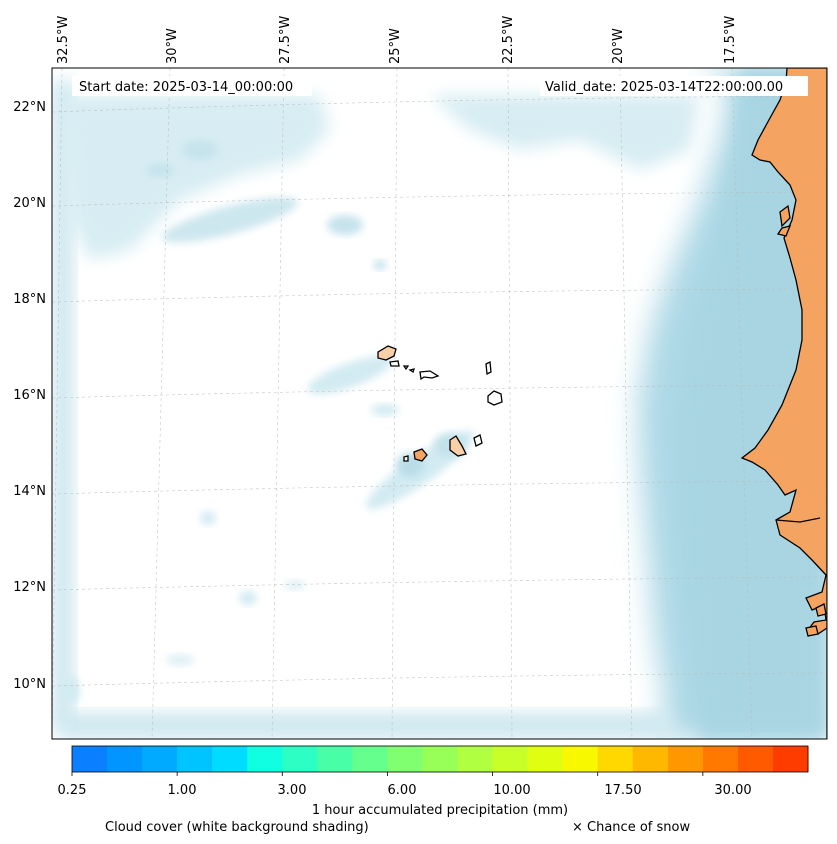 This screenshot has height=844, width=837. I want to click on cloud-top-left, so click(195, 177).